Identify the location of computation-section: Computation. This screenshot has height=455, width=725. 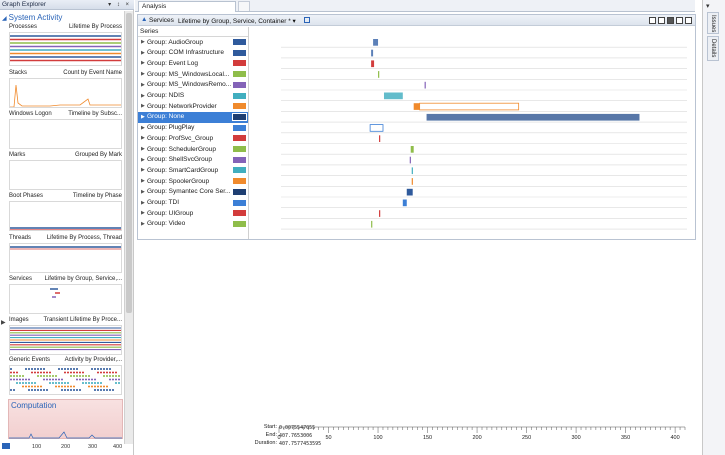
(65, 419).